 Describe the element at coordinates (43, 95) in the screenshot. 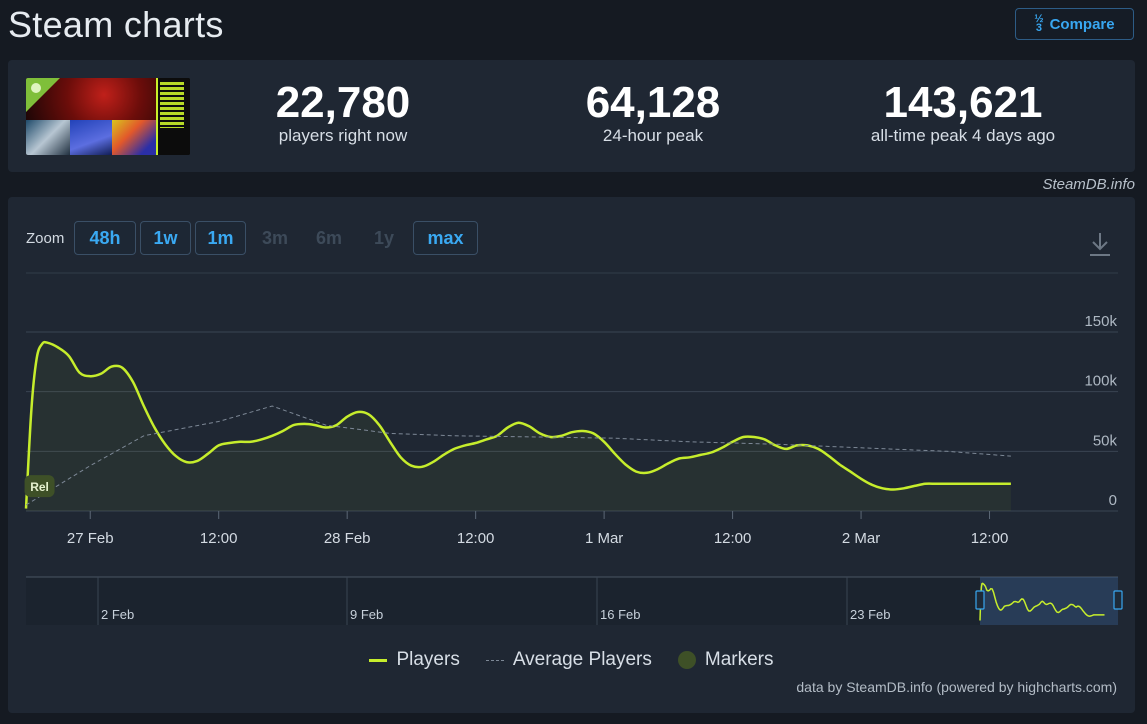

I see `thumb-corner-badge` at that location.